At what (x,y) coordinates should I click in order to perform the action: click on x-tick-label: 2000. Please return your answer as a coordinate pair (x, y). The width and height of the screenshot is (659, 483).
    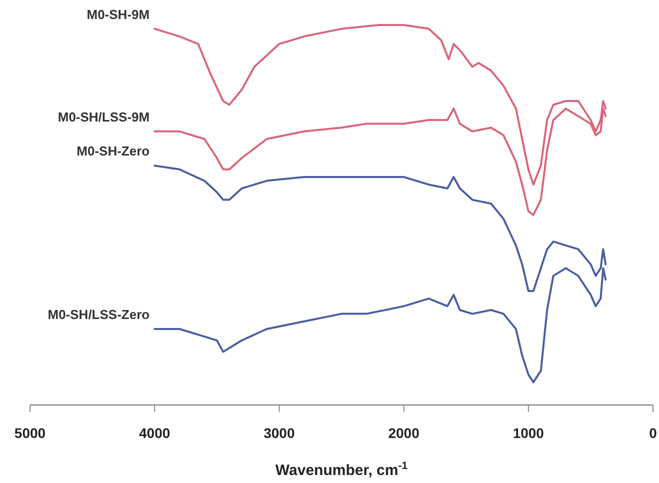
    Looking at the image, I should click on (404, 433).